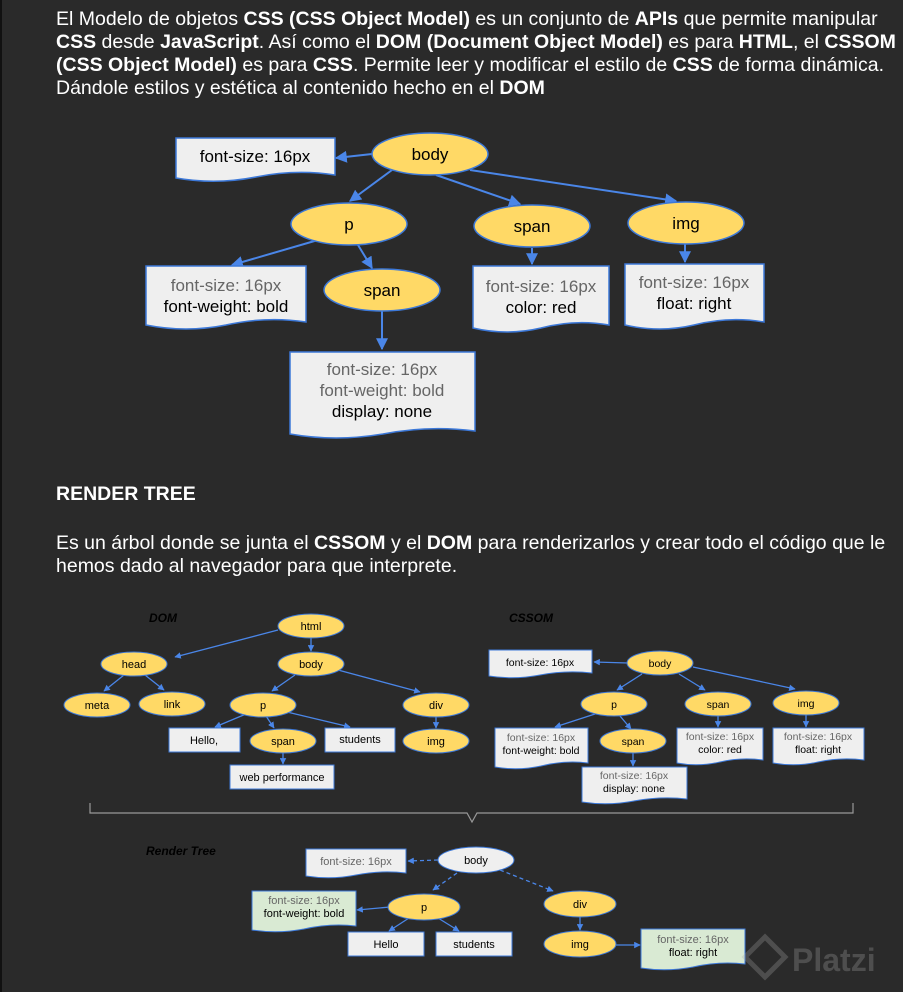 This screenshot has width=903, height=992. I want to click on rt-text-students-label: students, so click(474, 945).